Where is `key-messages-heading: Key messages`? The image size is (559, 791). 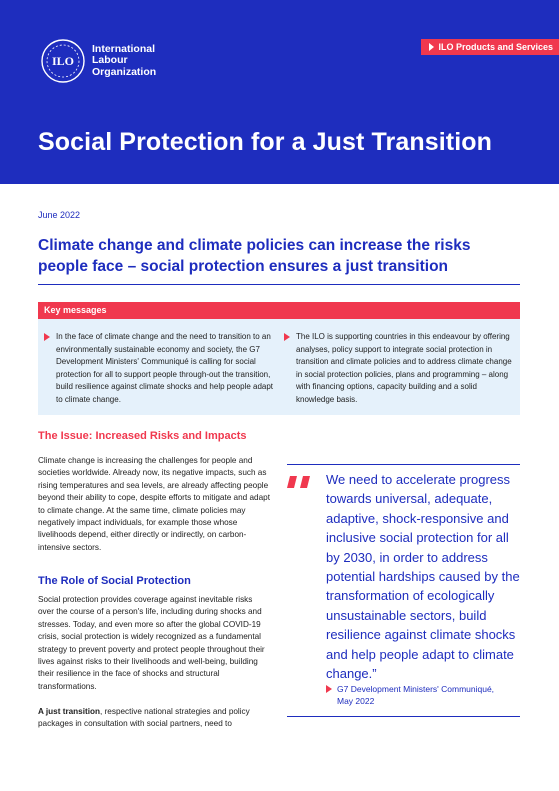
key-messages-heading: Key messages is located at coordinates (279, 310).